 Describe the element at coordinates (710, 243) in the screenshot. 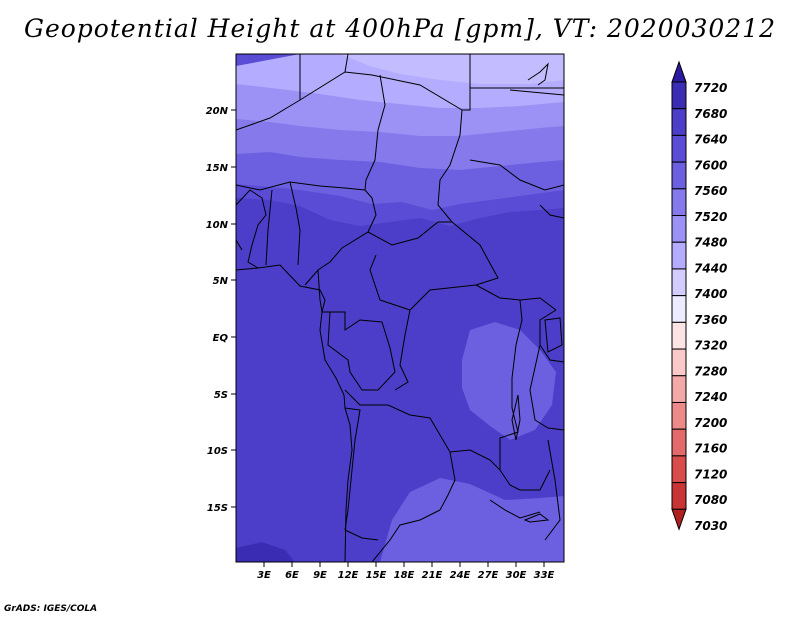

I see `colorbar-label: 7480` at that location.